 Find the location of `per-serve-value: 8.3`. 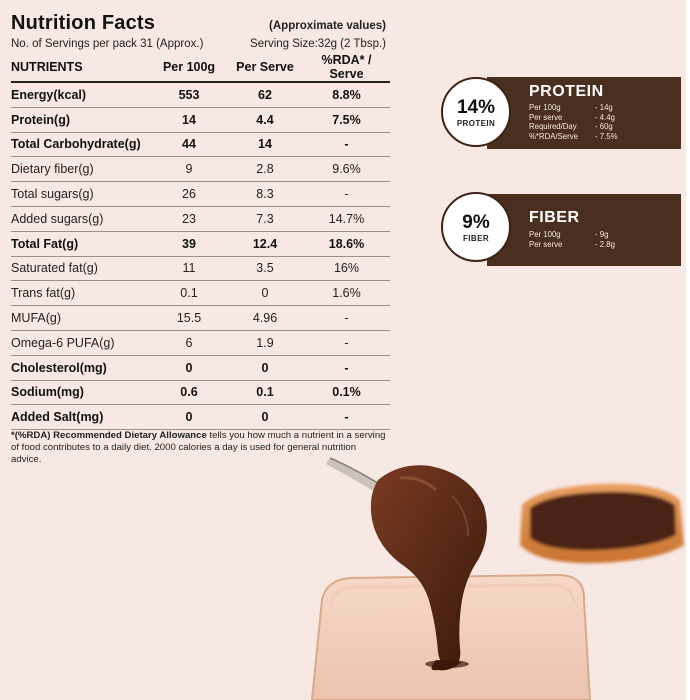

per-serve-value: 8.3 is located at coordinates (265, 194).